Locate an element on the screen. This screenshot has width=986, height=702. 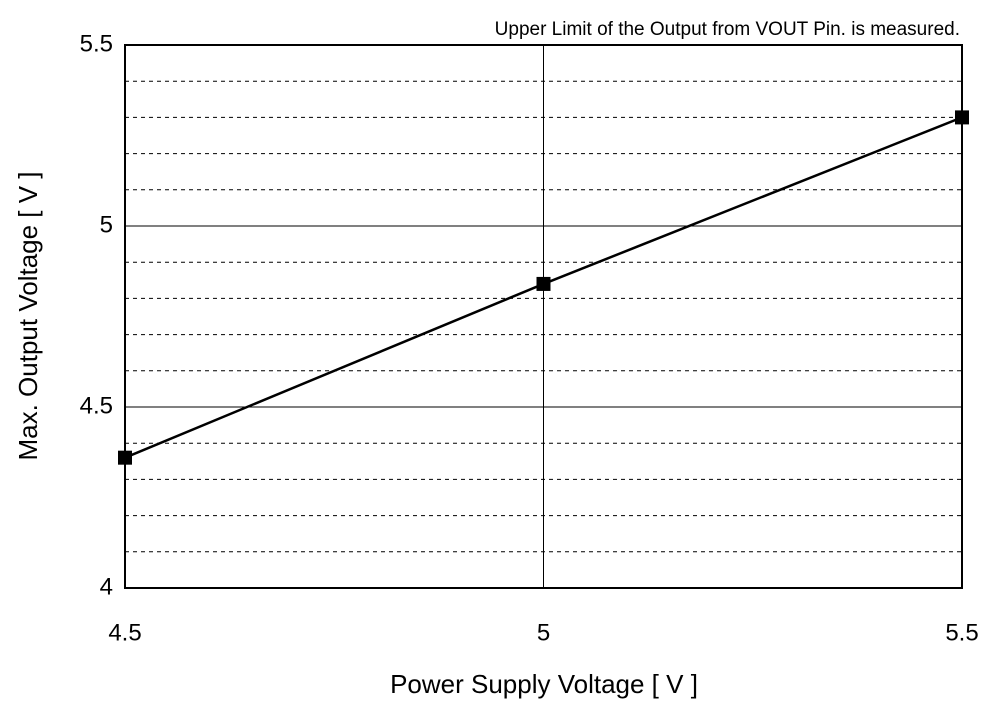
x-tick-label: 4.5 is located at coordinates (124, 632).